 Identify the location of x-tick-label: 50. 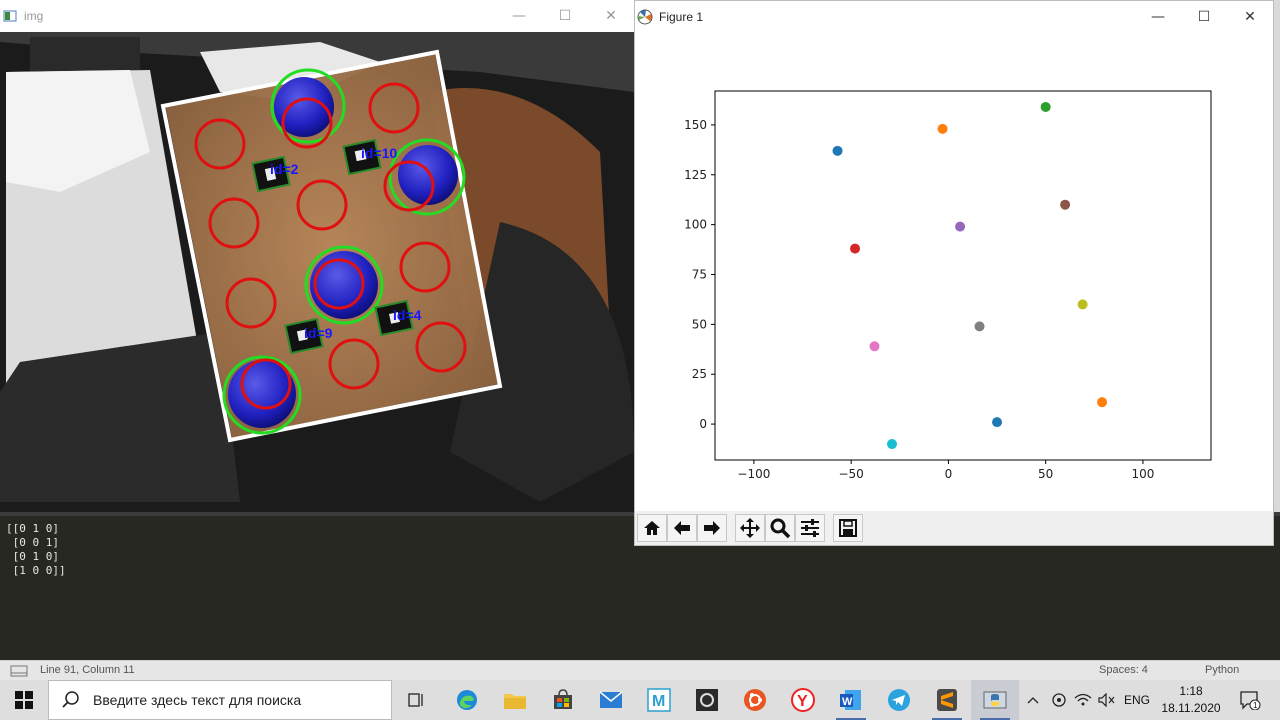
(1045, 474).